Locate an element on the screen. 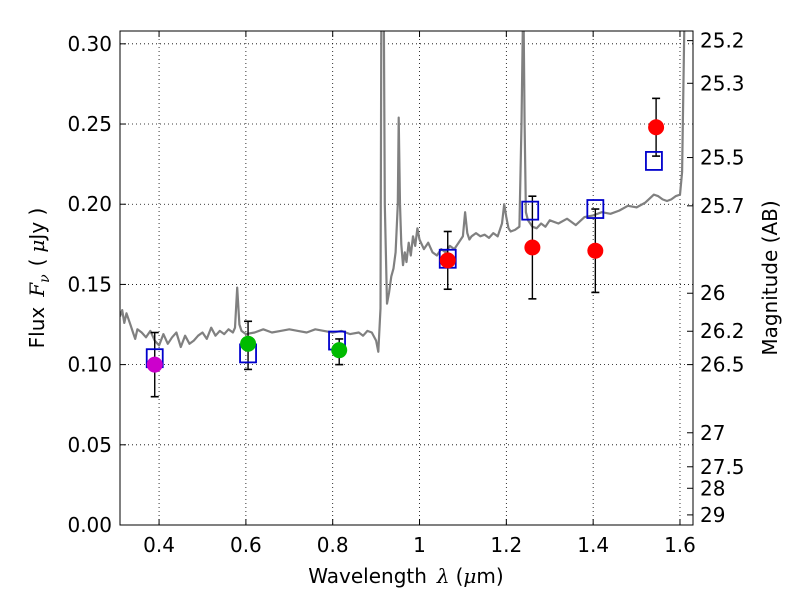 Image resolution: width=800 pixels, height=600 pixels. y-tick-label: 0.05 is located at coordinates (89, 445).